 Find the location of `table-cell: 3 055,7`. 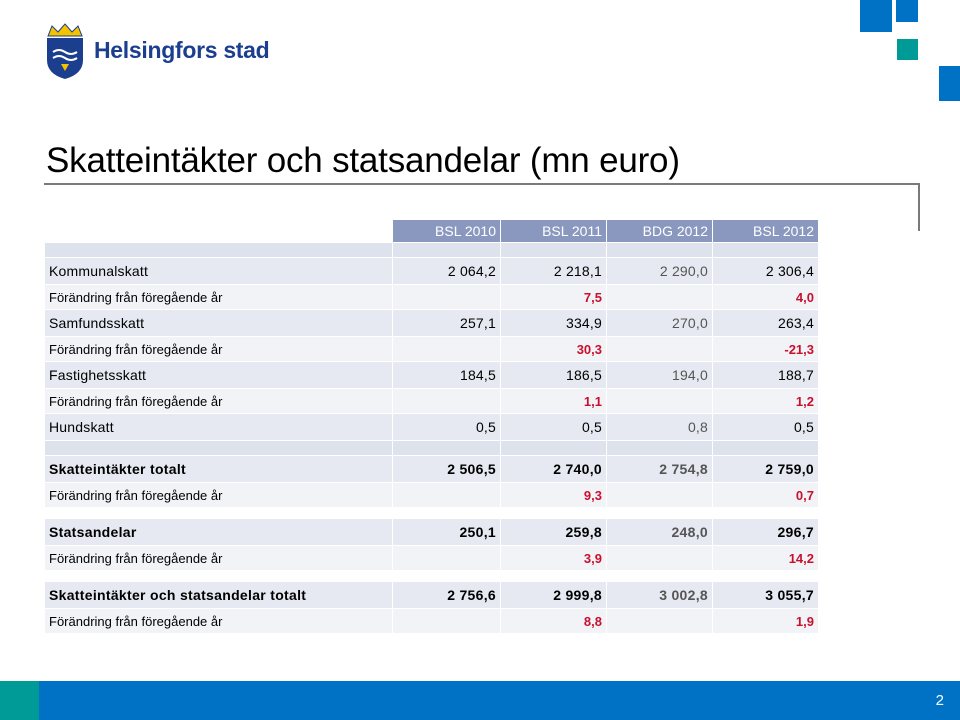

table-cell: 3 055,7 is located at coordinates (765, 595).